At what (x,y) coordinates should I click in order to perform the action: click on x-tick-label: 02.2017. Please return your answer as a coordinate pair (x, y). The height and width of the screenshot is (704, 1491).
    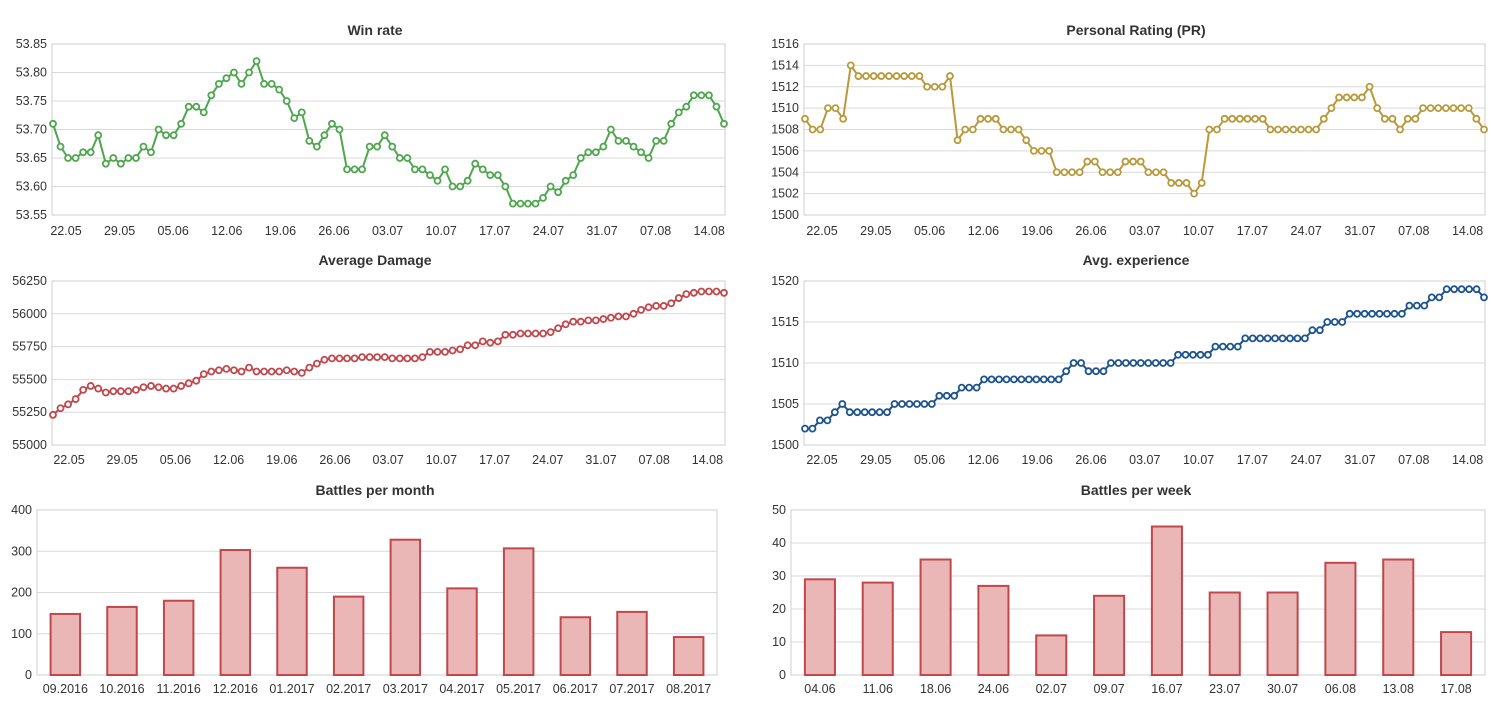
    Looking at the image, I should click on (348, 689).